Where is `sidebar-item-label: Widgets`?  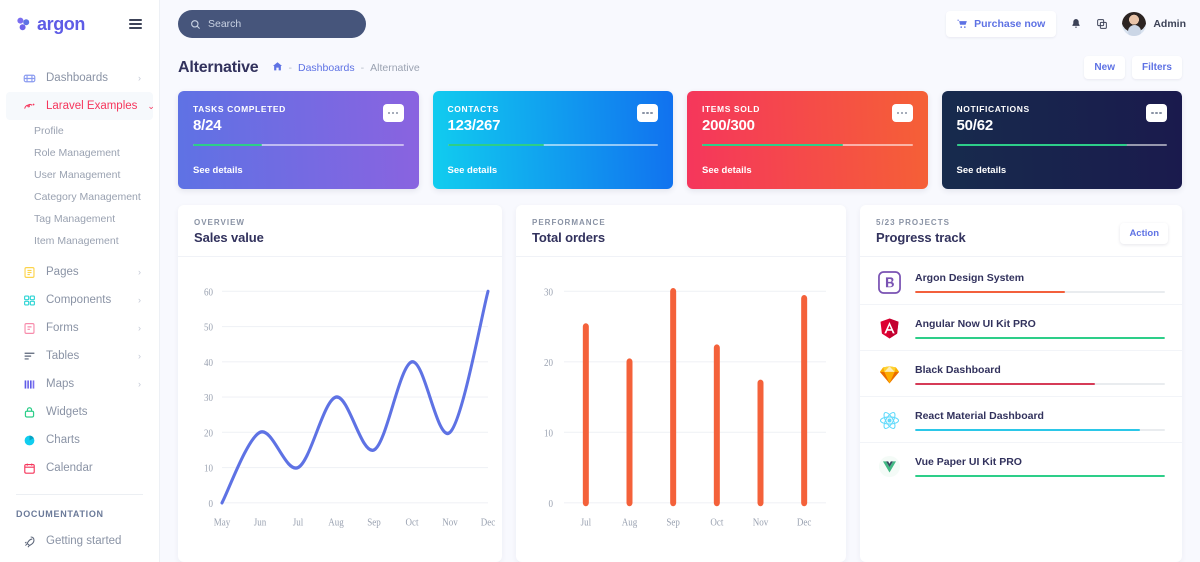
sidebar-item-label: Widgets is located at coordinates (67, 412).